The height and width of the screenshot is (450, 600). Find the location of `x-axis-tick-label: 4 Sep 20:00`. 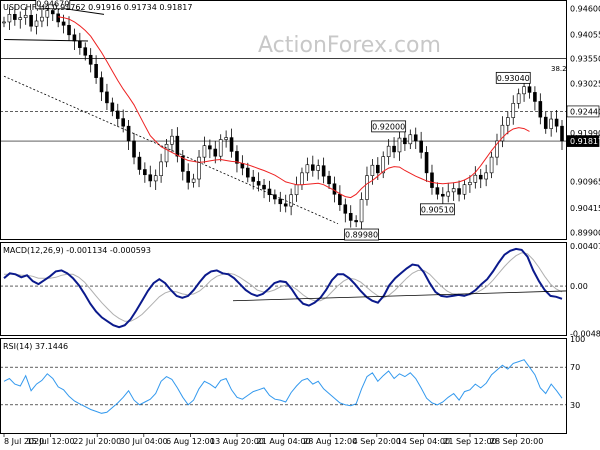

x-axis-tick-label: 4 Sep 20:00 is located at coordinates (377, 441).